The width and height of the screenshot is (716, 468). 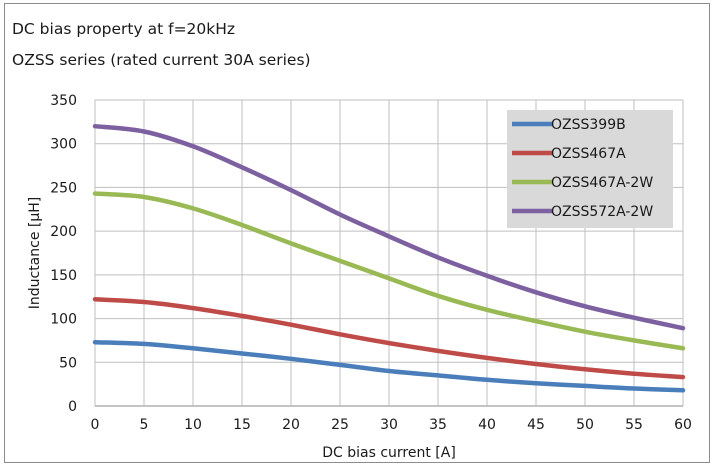 I want to click on chart-title: DC bias property at f=20kHz, so click(x=124, y=29).